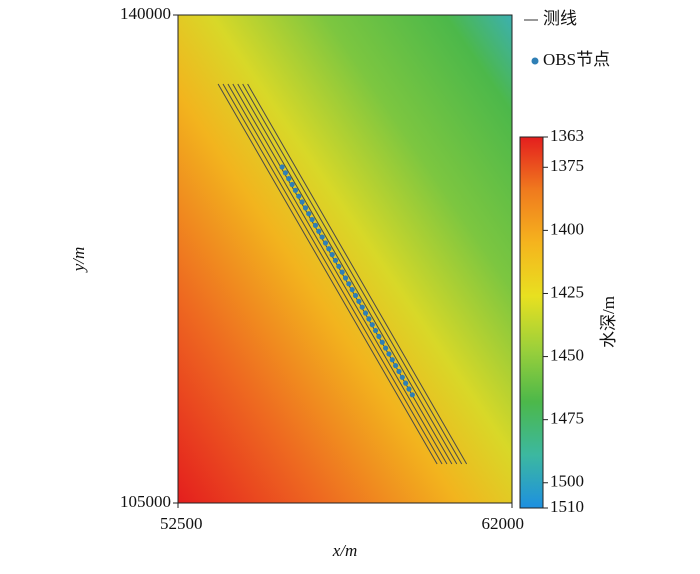 The height and width of the screenshot is (574, 700). Describe the element at coordinates (181, 523) in the screenshot. I see `x-tick-label: 52500` at that location.